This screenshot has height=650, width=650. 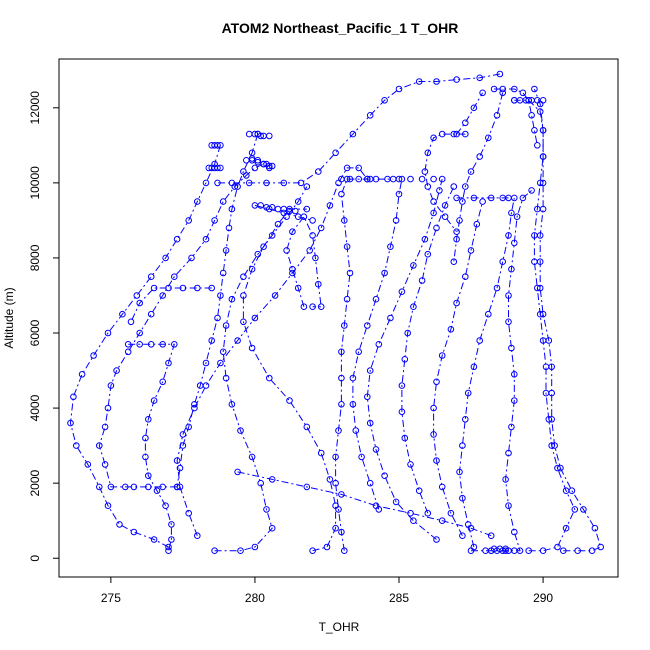 I want to click on x-tick-label: 285, so click(x=399, y=598).